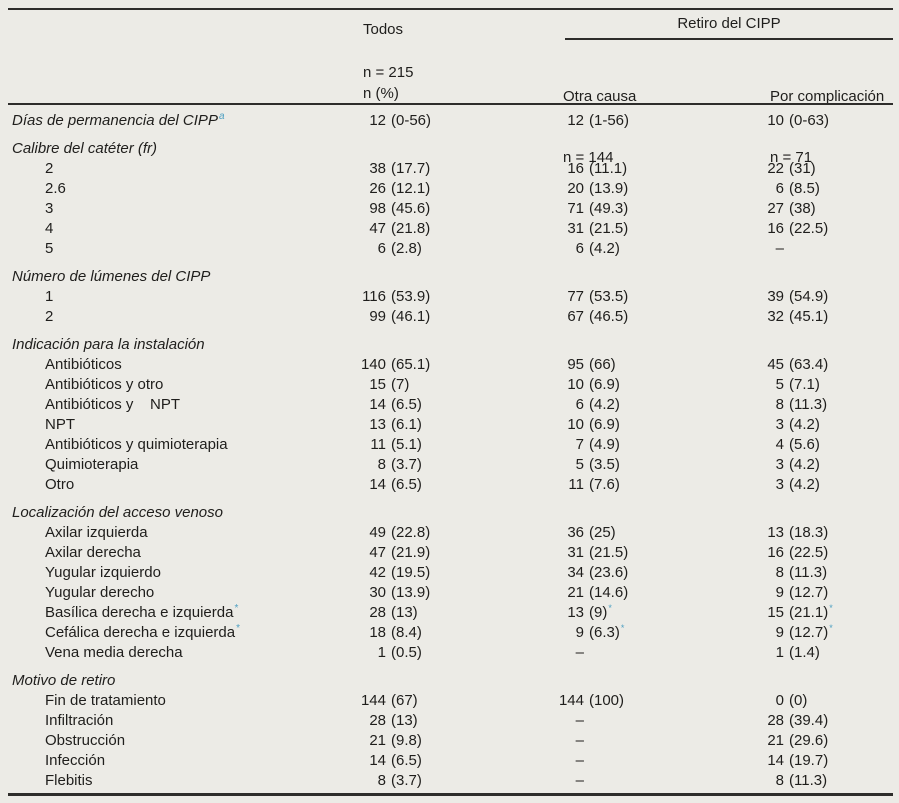  What do you see at coordinates (441, 425) in the screenshot?
I see `data-cell: 13 (6.1)` at bounding box center [441, 425].